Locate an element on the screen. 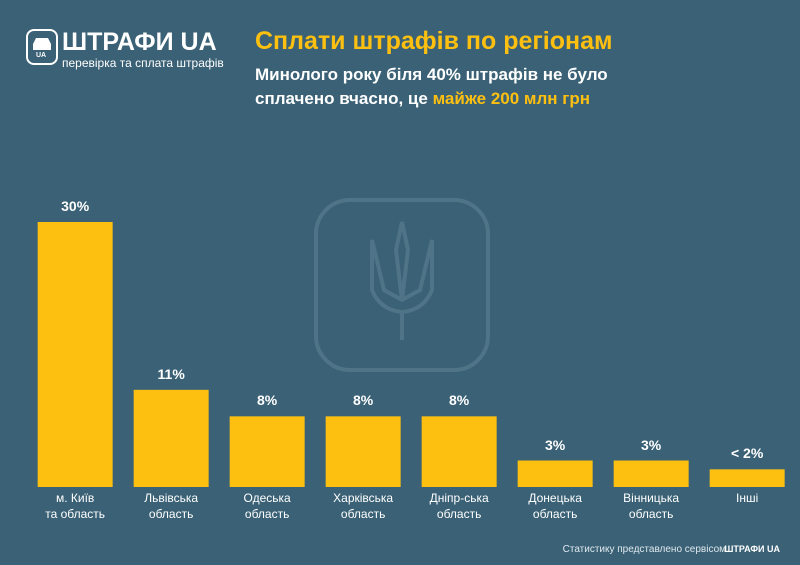 Image resolution: width=800 pixels, height=565 pixels. category-label: м. Київ та область is located at coordinates (75, 506).